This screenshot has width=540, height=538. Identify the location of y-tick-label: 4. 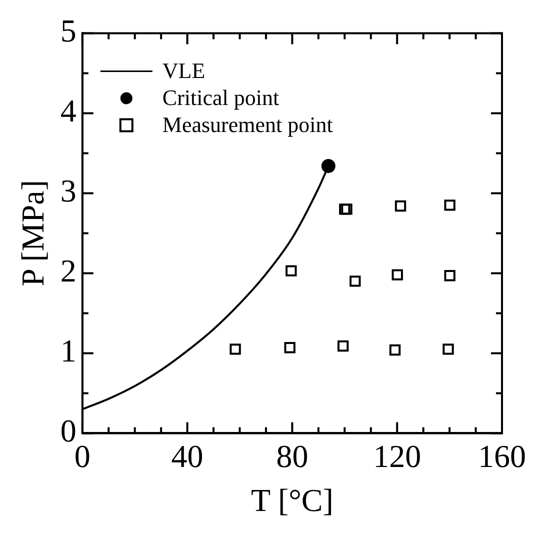
(68, 110).